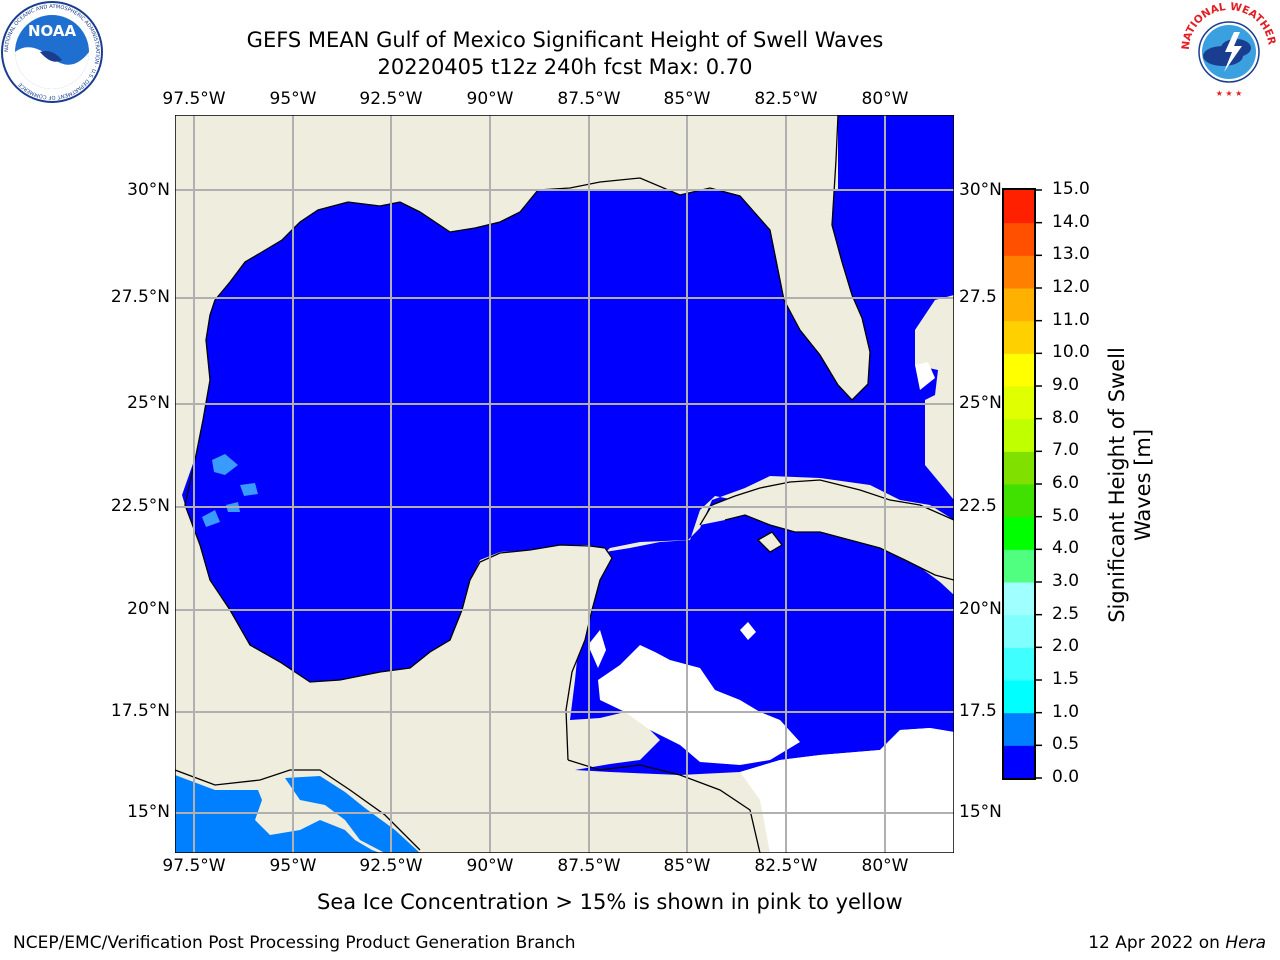 The width and height of the screenshot is (1280, 960). I want to click on lat-tick-right: 20°N, so click(980, 609).